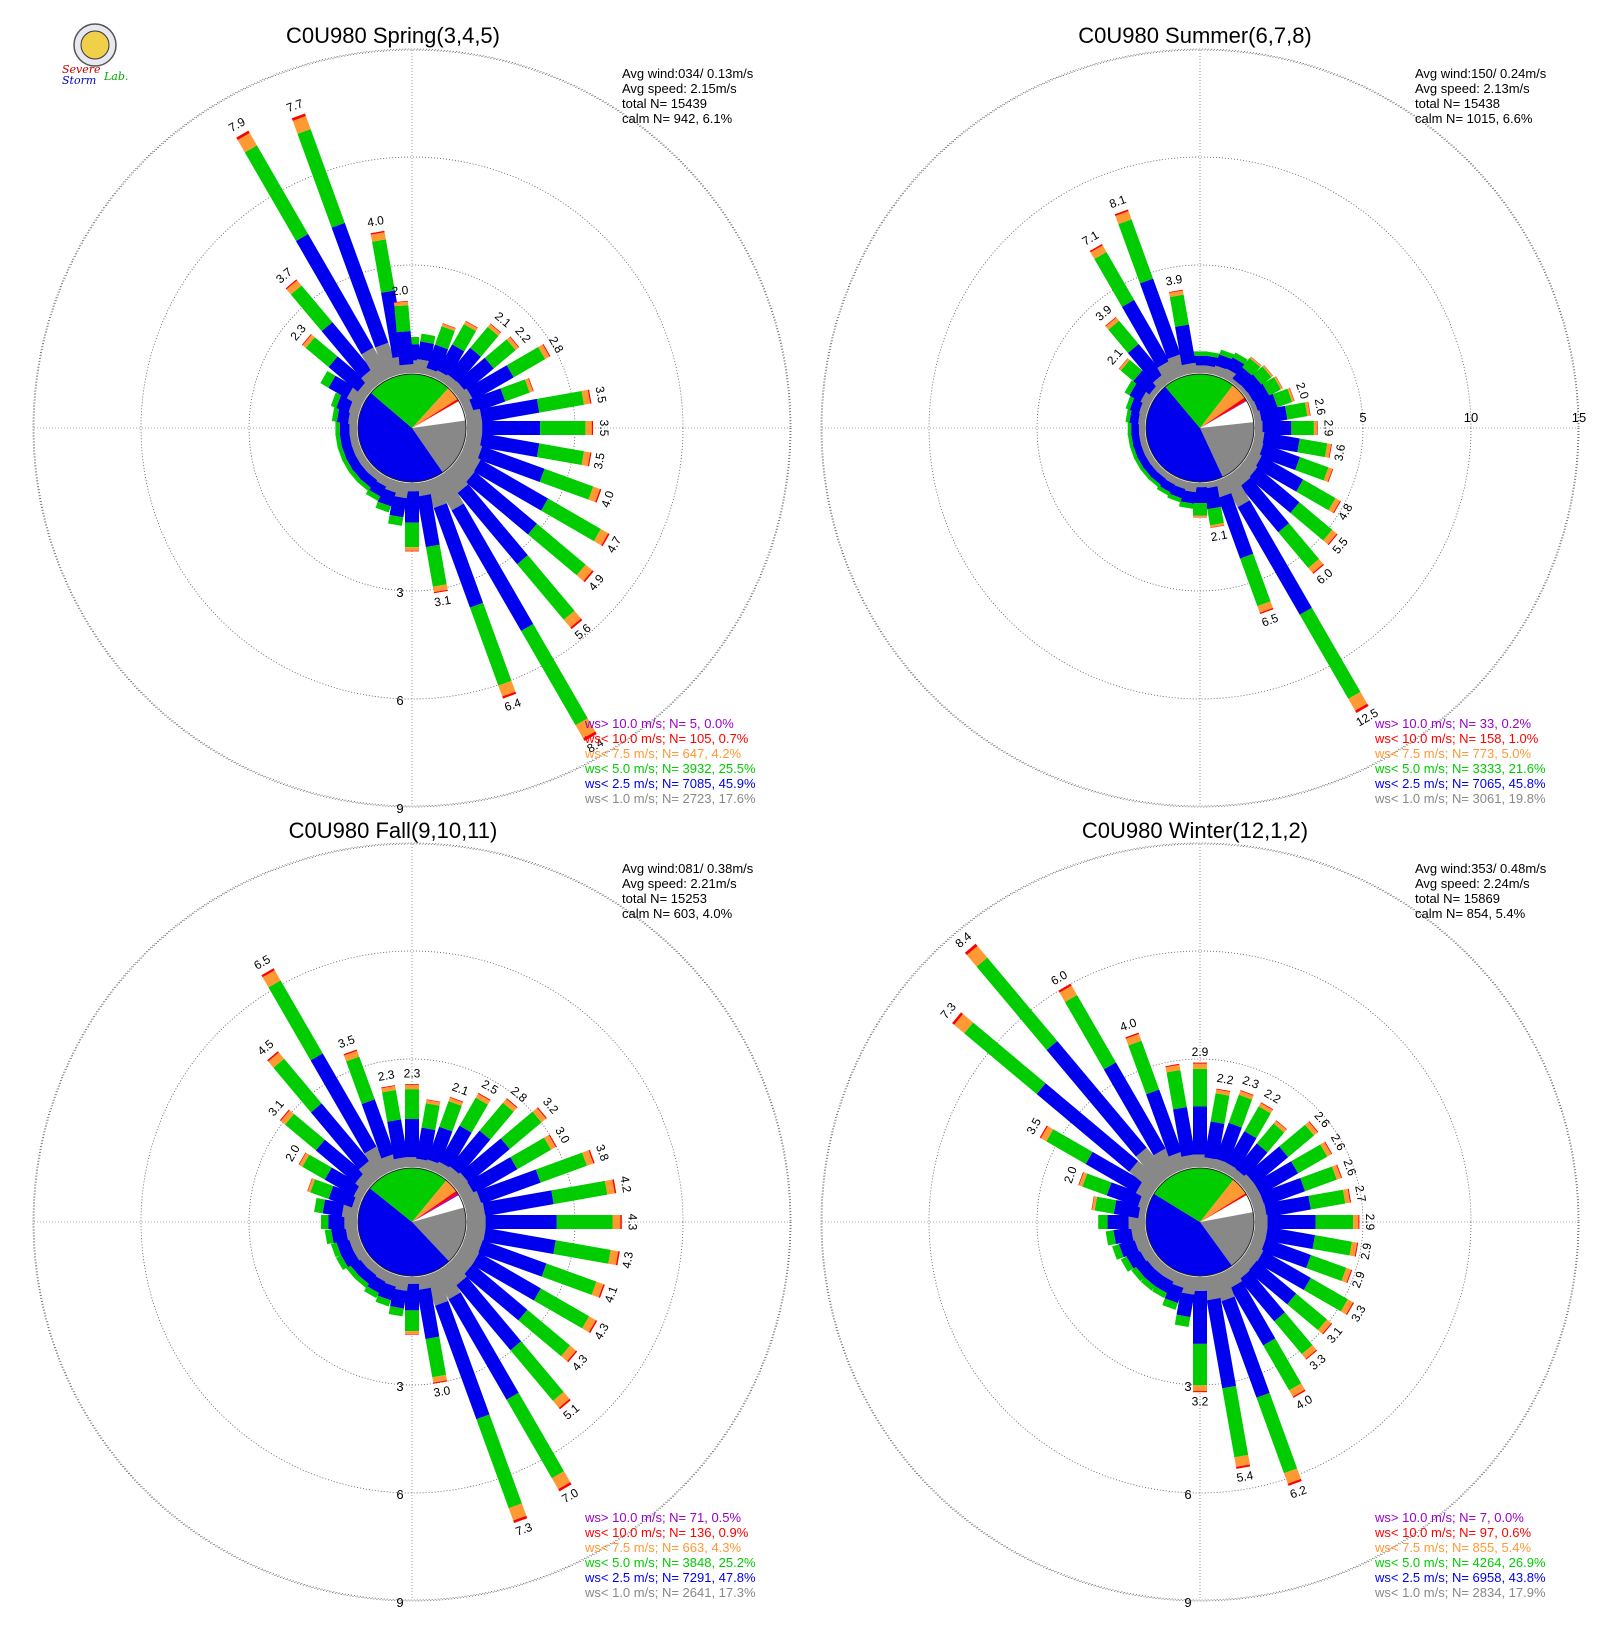 Image resolution: width=1620 pixels, height=1640 pixels. I want to click on ring-label: 10, so click(1471, 417).